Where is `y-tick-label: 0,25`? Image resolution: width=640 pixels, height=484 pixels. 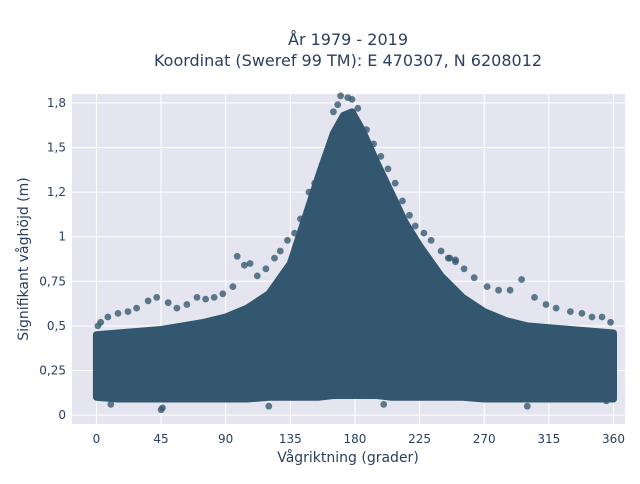
y-tick-label: 0,25 is located at coordinates (52, 370).